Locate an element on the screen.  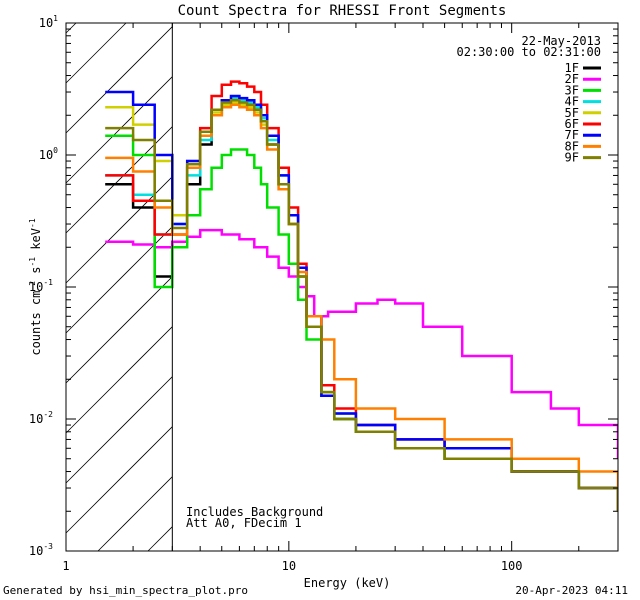
x-tick-label: 100 is located at coordinates (512, 566).